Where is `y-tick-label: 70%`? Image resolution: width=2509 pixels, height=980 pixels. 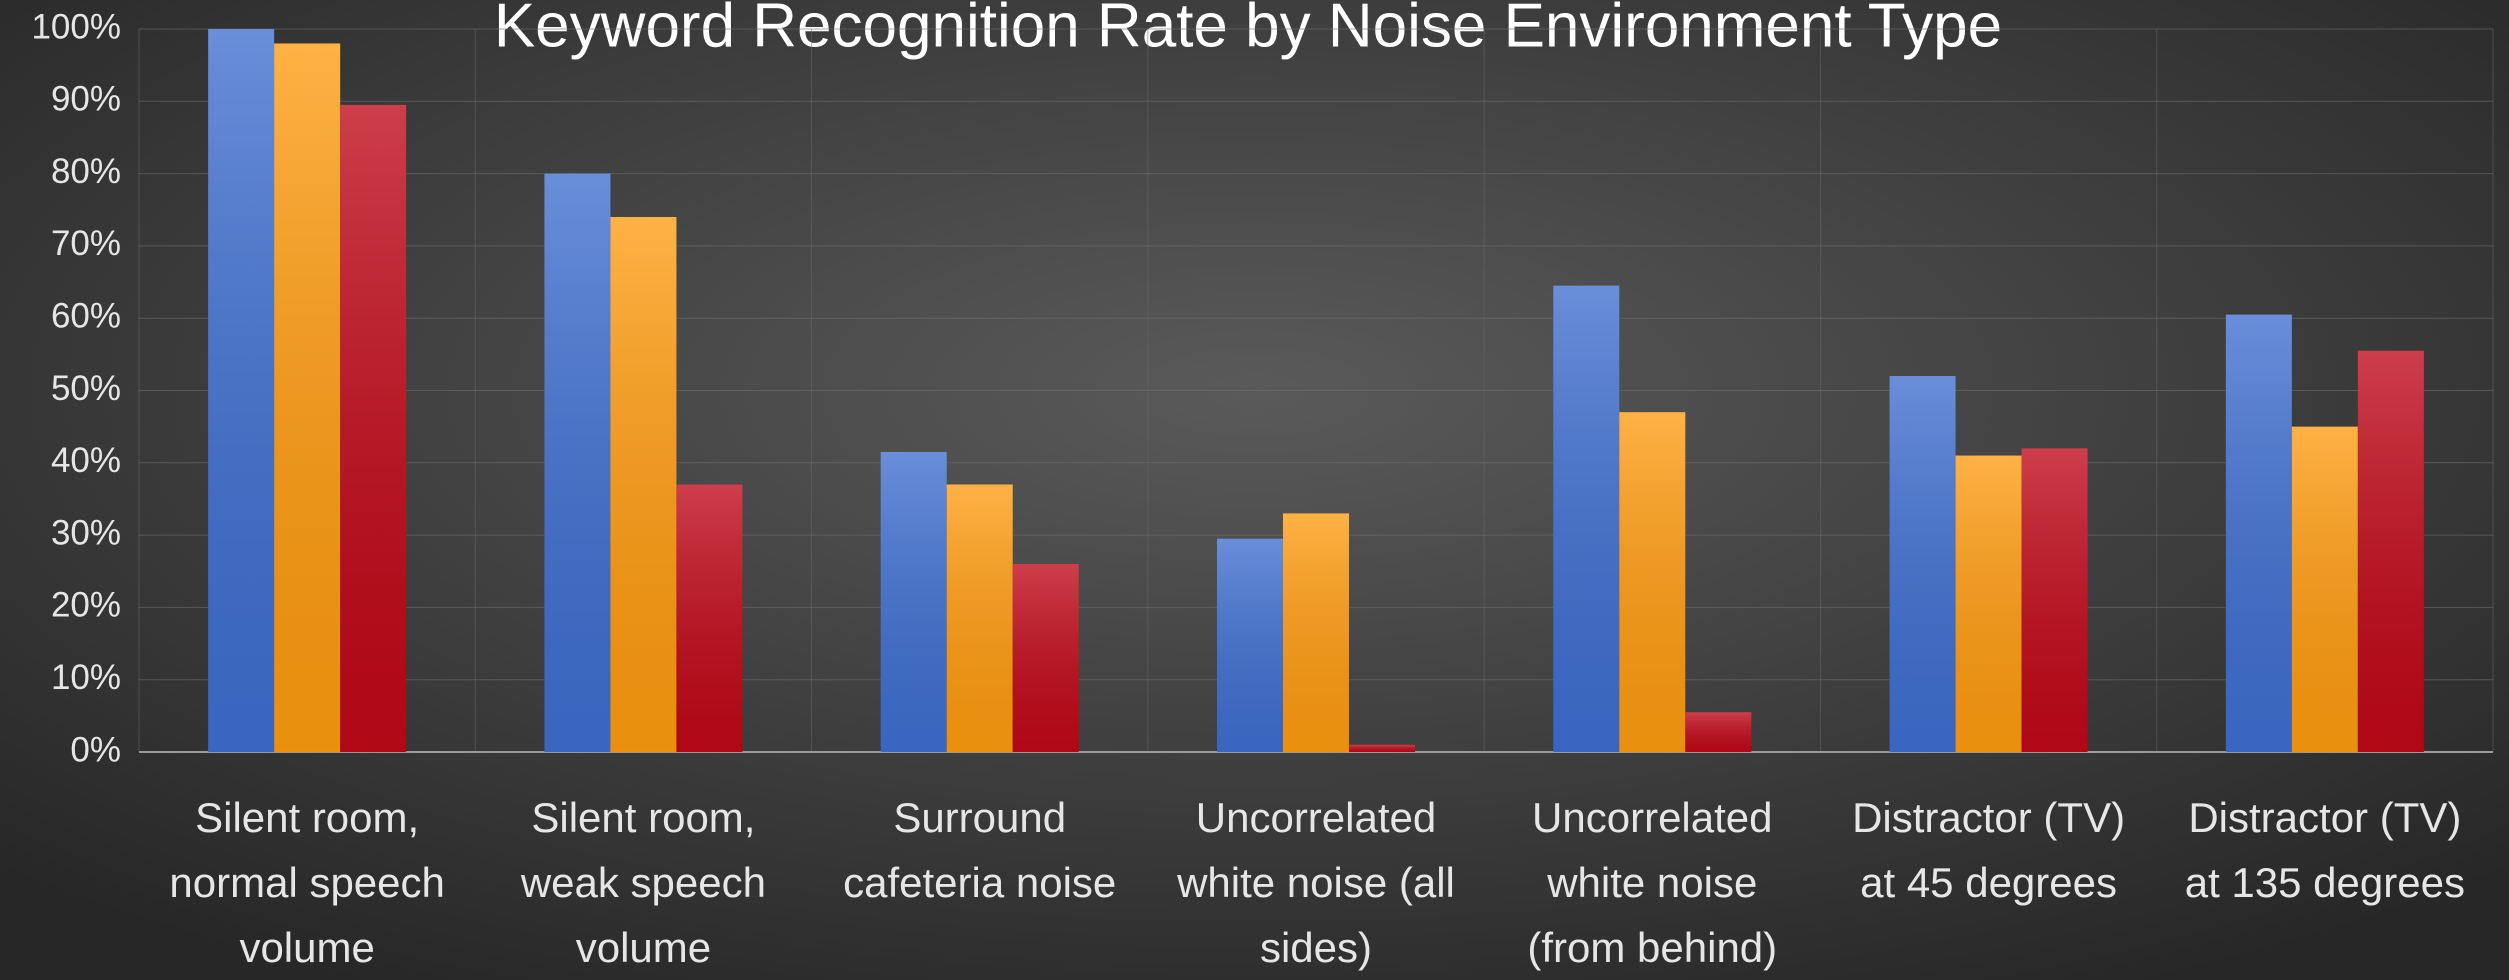
y-tick-label: 70% is located at coordinates (86, 243).